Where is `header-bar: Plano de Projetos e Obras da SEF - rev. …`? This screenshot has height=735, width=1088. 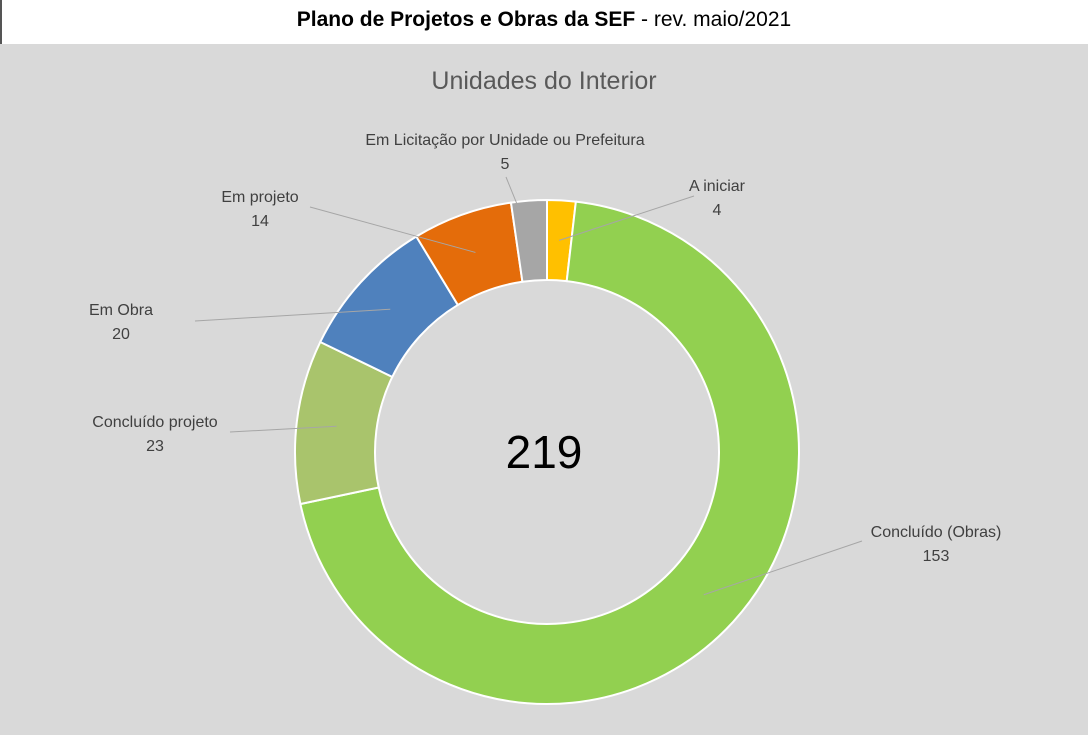
header-bar: Plano de Projetos e Obras da SEF - rev. … is located at coordinates (544, 22).